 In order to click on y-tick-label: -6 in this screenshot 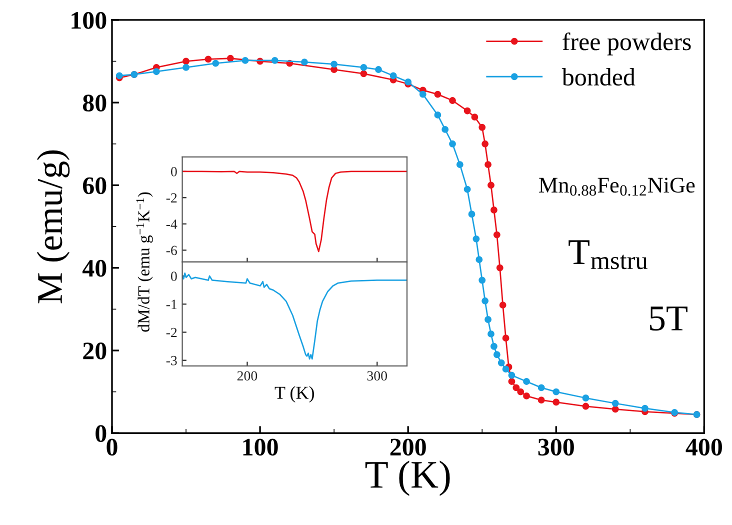, I will do `click(171, 251)`.